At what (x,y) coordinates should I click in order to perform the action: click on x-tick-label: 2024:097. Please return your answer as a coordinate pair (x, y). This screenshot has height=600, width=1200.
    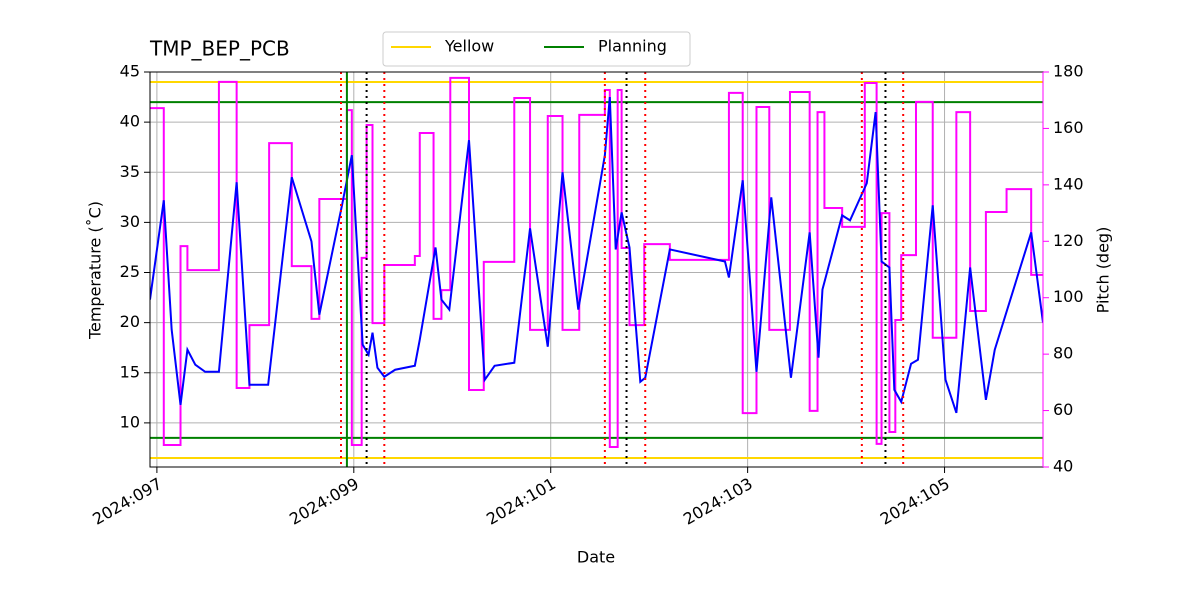
    Looking at the image, I should click on (127, 501).